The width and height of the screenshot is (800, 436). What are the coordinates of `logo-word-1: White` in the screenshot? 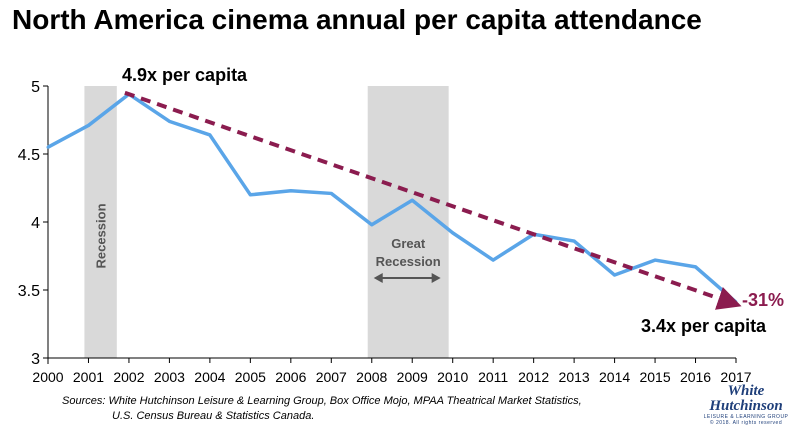 It's located at (746, 391).